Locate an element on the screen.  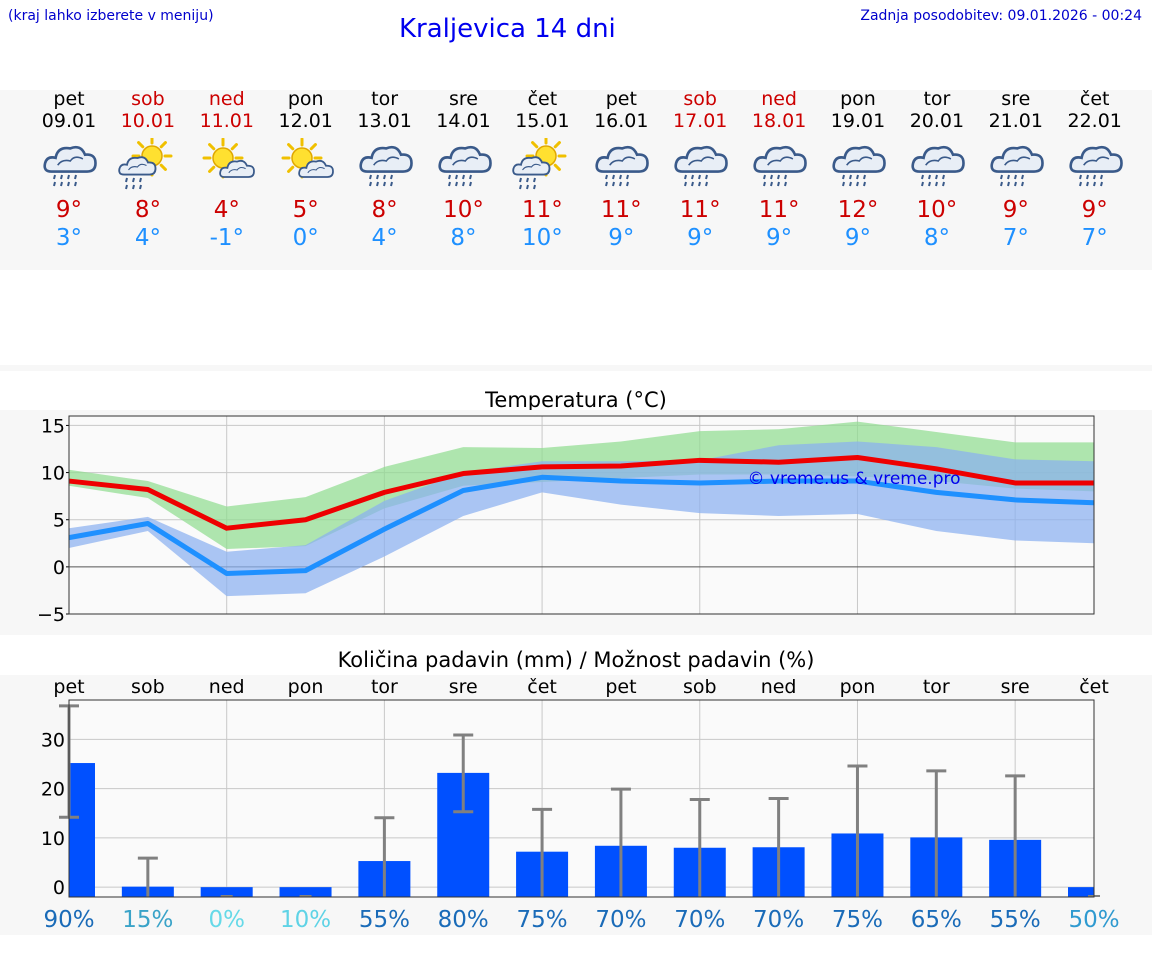
day-column: čet 22.01 9° 7° is located at coordinates (1095, 170).